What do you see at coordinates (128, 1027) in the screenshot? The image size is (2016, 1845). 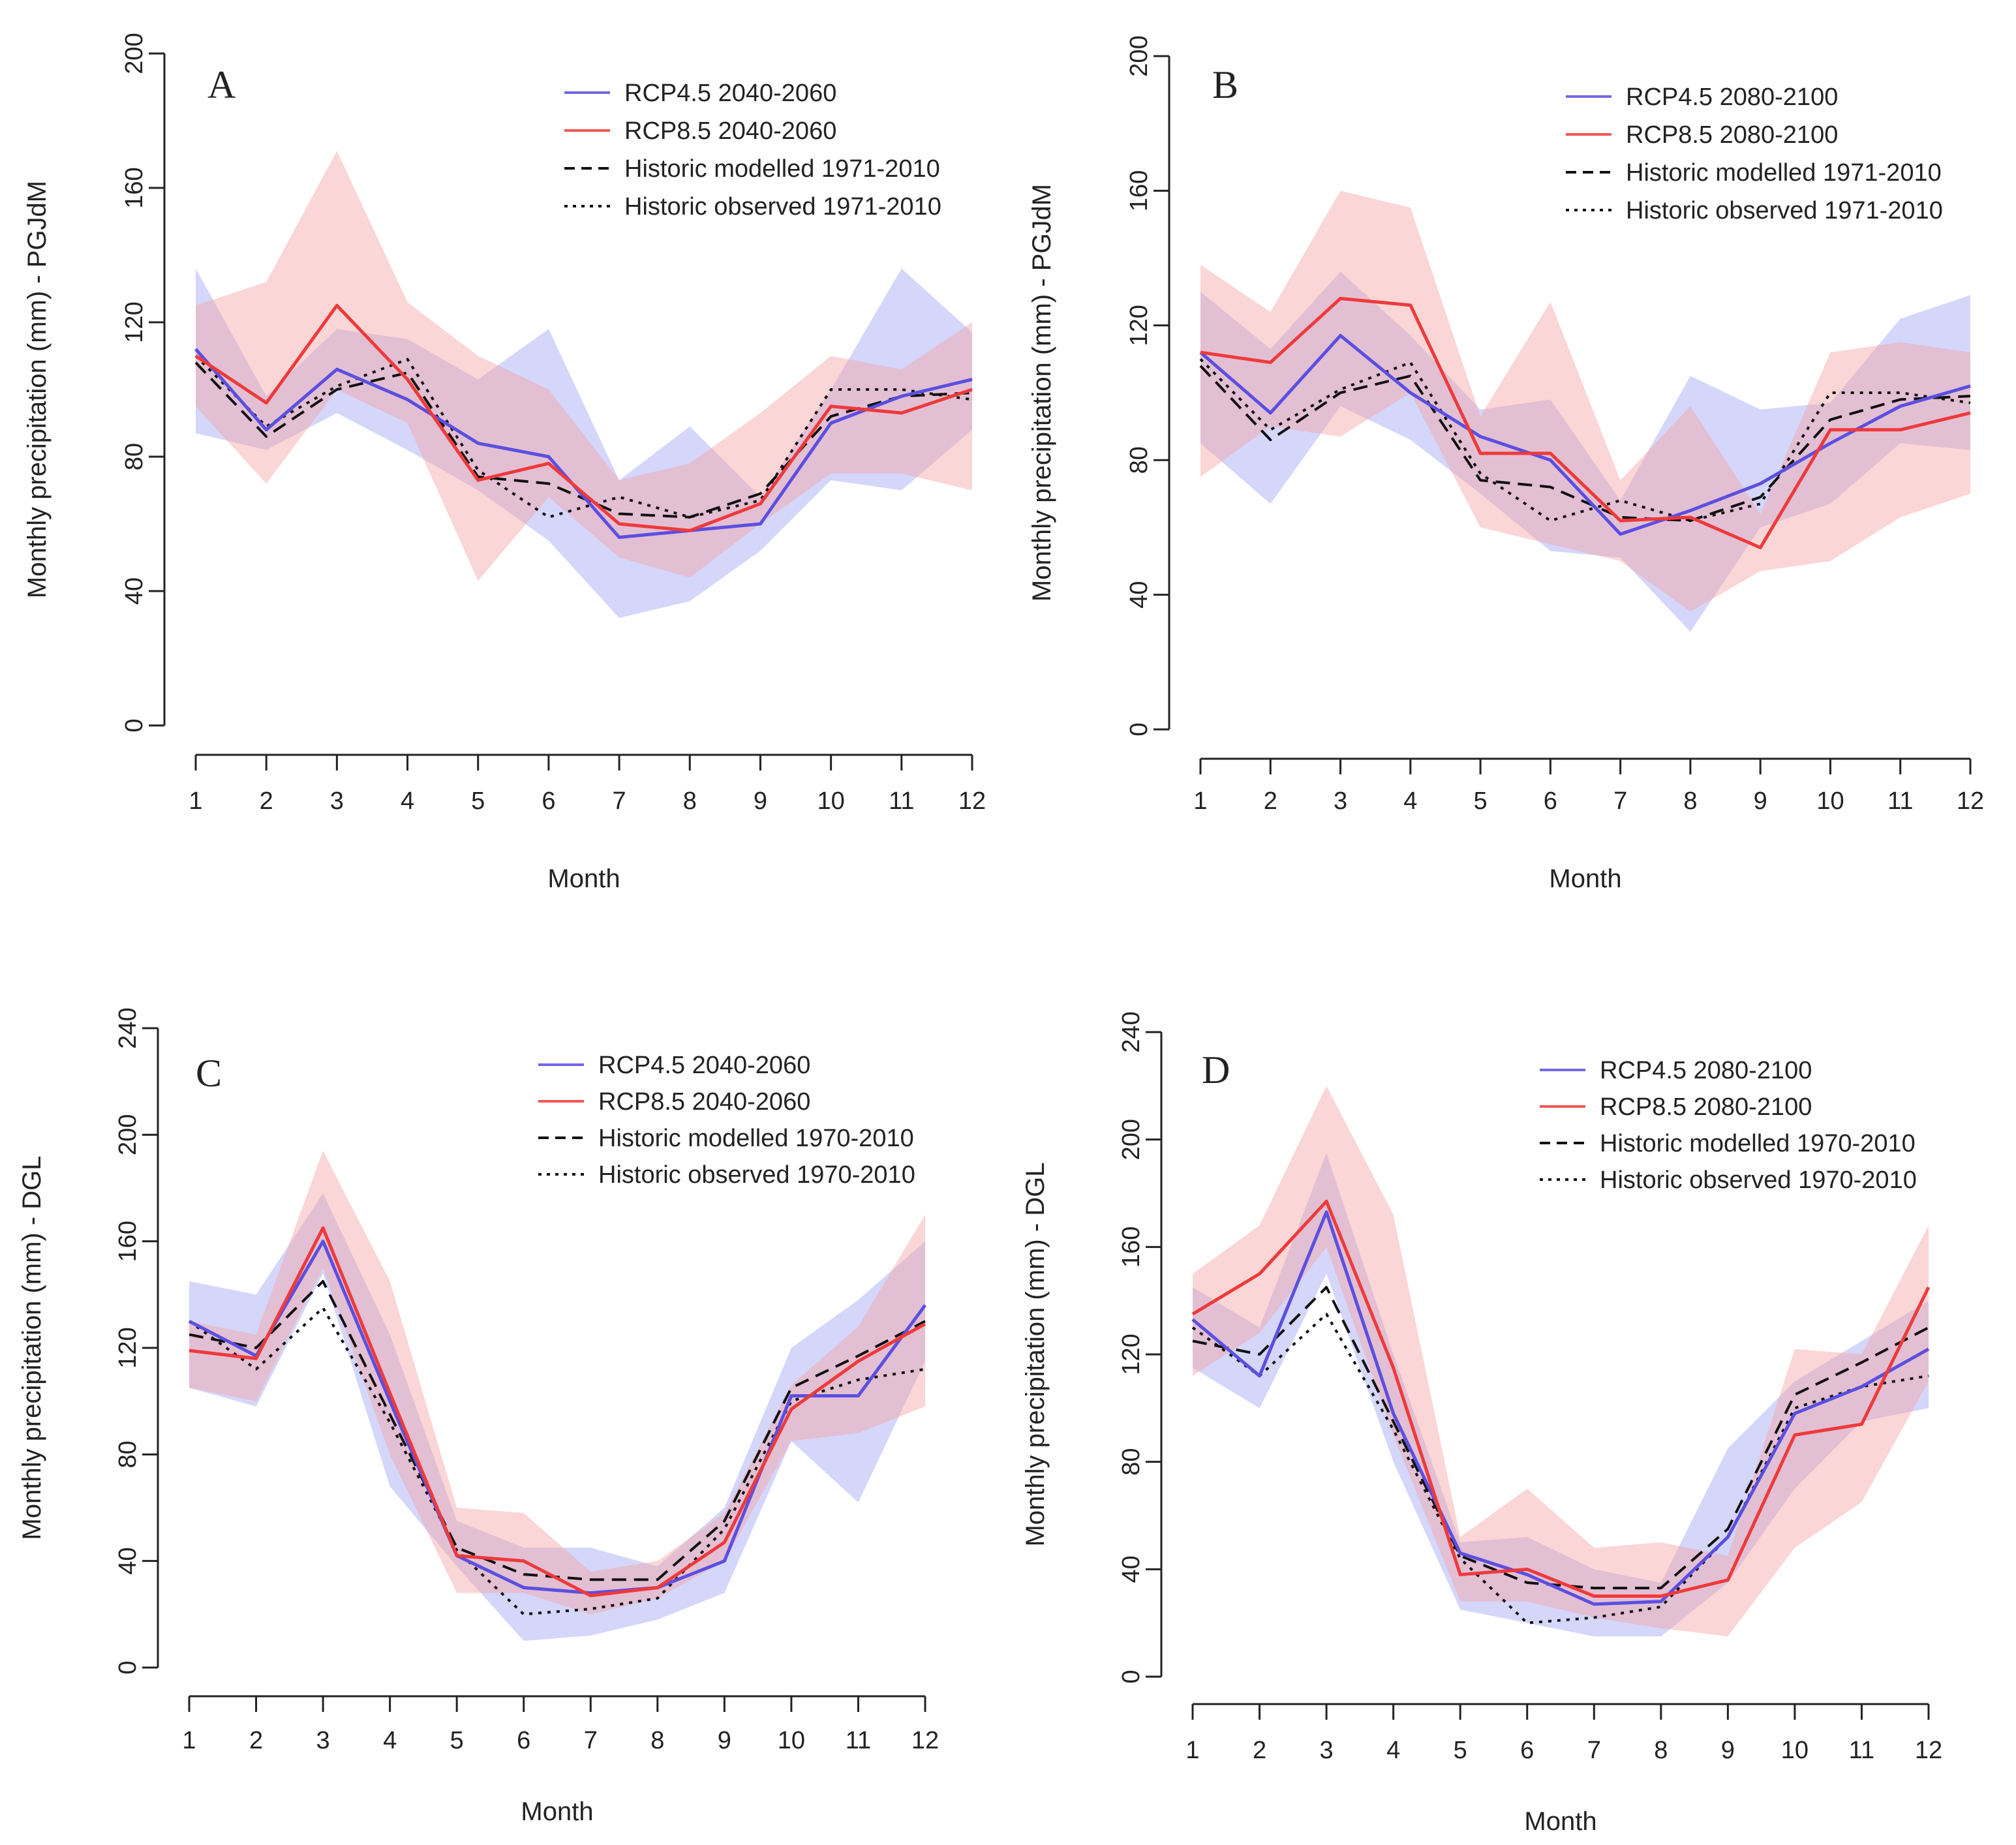 I see `y-tick-label: 240` at bounding box center [128, 1027].